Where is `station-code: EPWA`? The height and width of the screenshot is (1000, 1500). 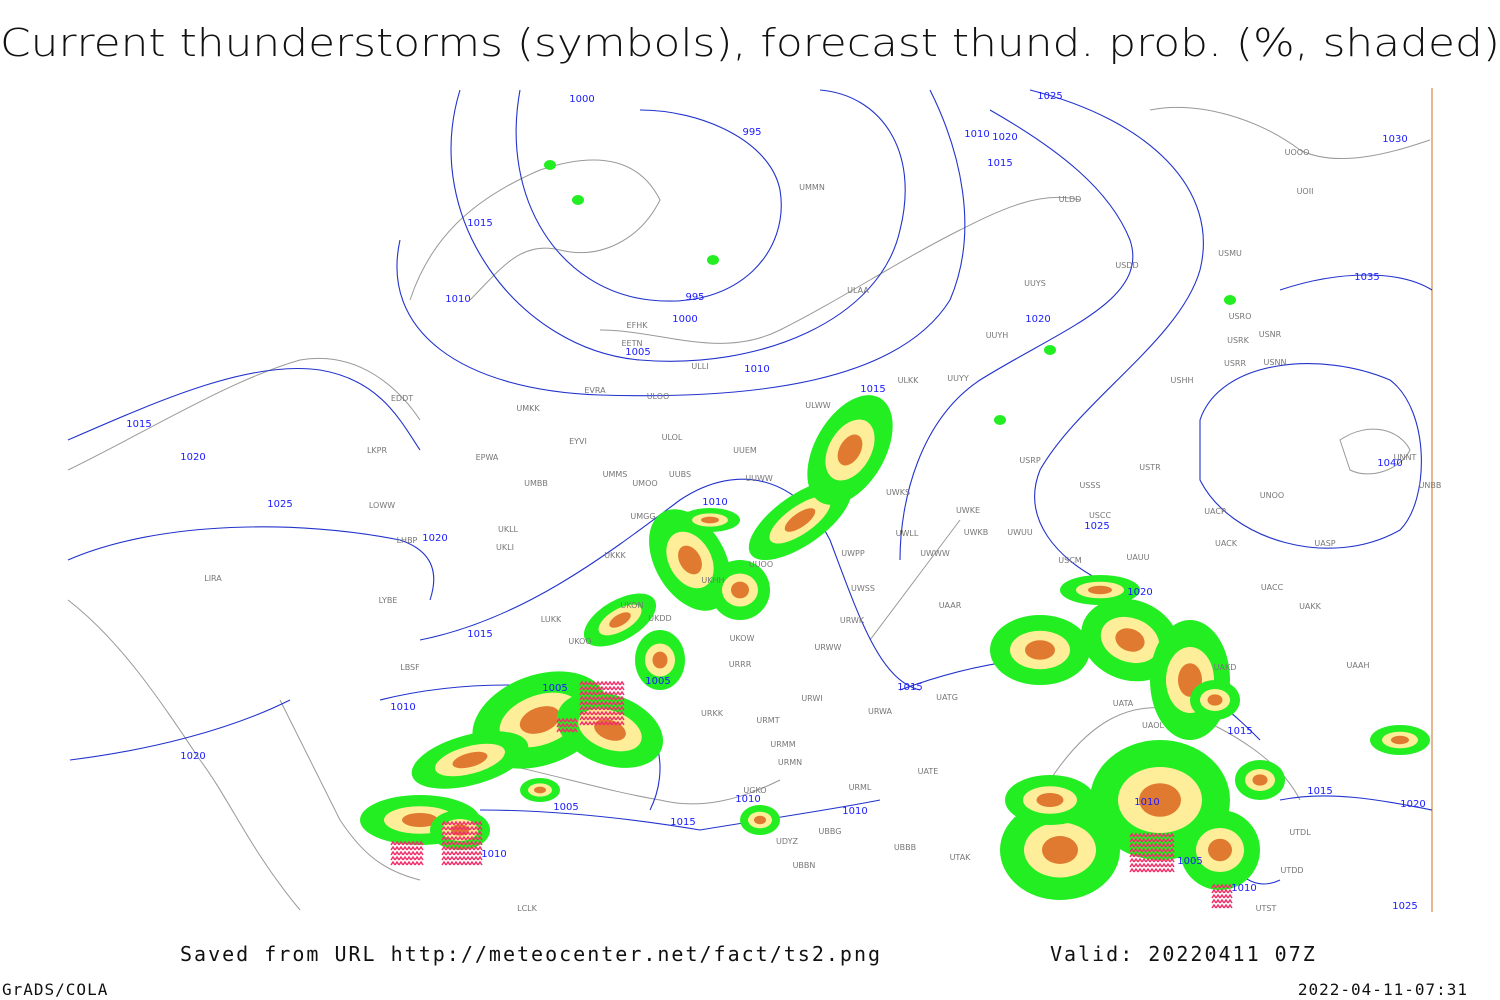
station-code: EPWA is located at coordinates (487, 457).